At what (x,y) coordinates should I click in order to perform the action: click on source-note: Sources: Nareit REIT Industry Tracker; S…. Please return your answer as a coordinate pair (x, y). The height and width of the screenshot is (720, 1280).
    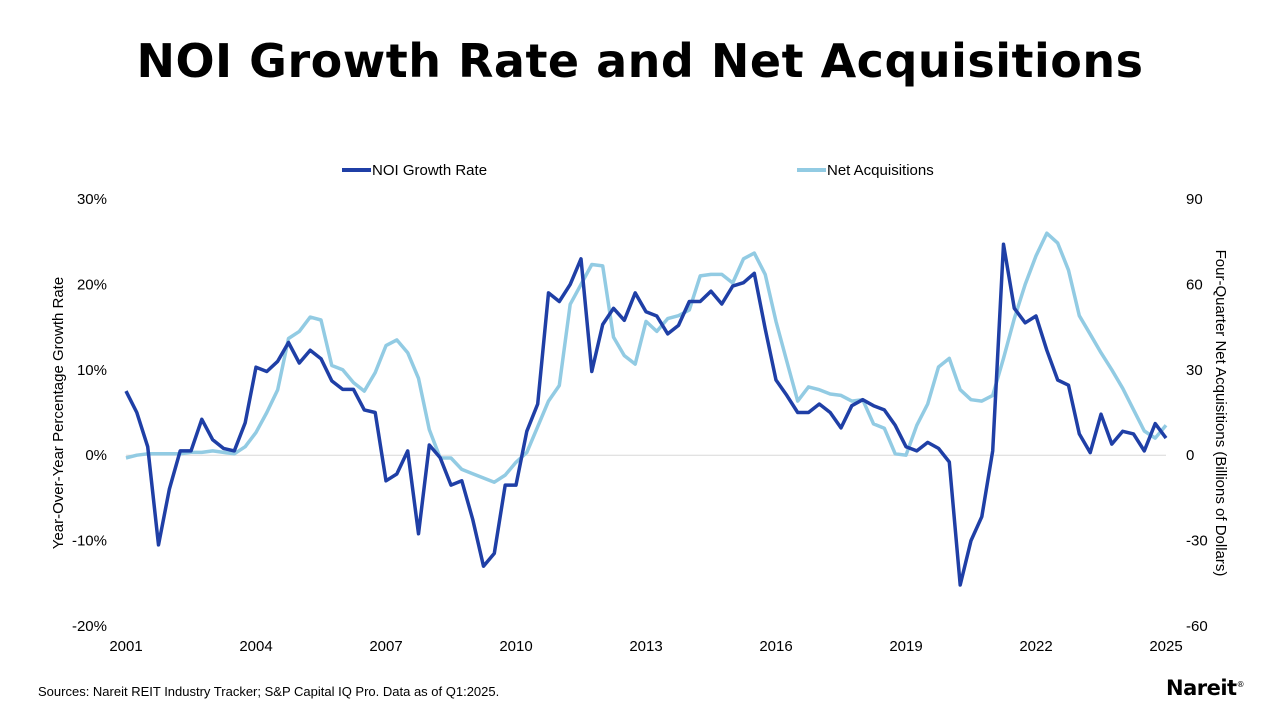
    Looking at the image, I should click on (269, 691).